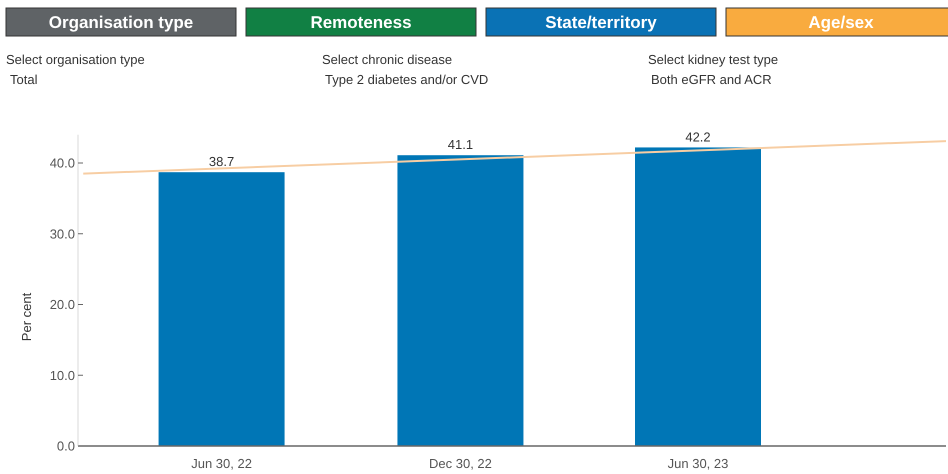 The height and width of the screenshot is (474, 948). I want to click on x-tick-label: Jun 30, 22, so click(221, 463).